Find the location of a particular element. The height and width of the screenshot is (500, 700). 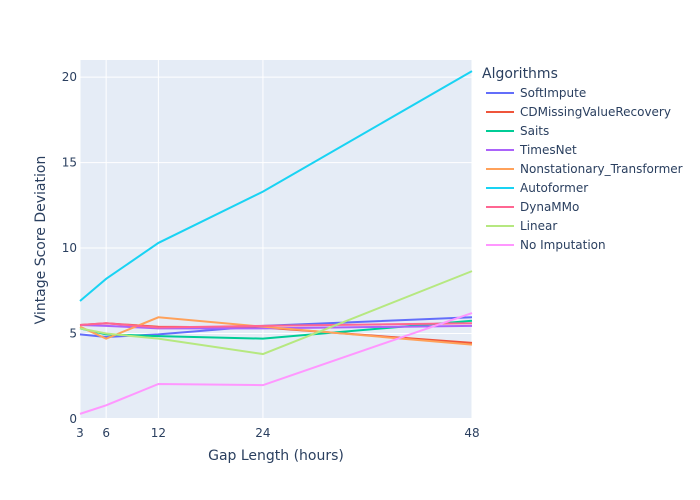

y-tick-label: 5 is located at coordinates (73, 334).